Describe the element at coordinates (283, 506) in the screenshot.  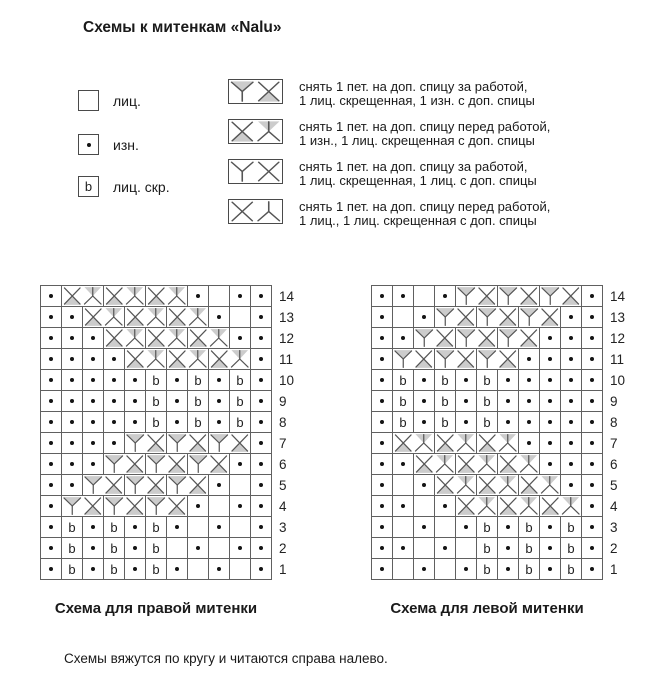
I see `row-number: 4` at that location.